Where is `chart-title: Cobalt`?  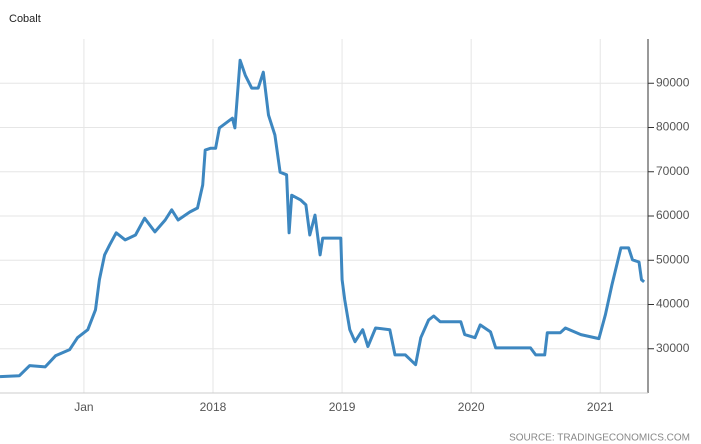
chart-title: Cobalt is located at coordinates (25, 19).